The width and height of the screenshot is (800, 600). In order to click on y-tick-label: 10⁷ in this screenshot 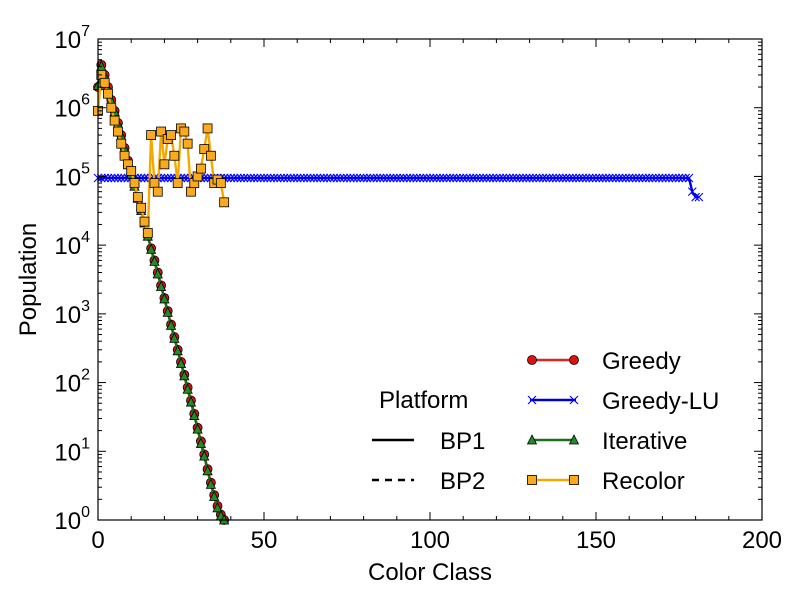, I will do `click(72, 38)`.